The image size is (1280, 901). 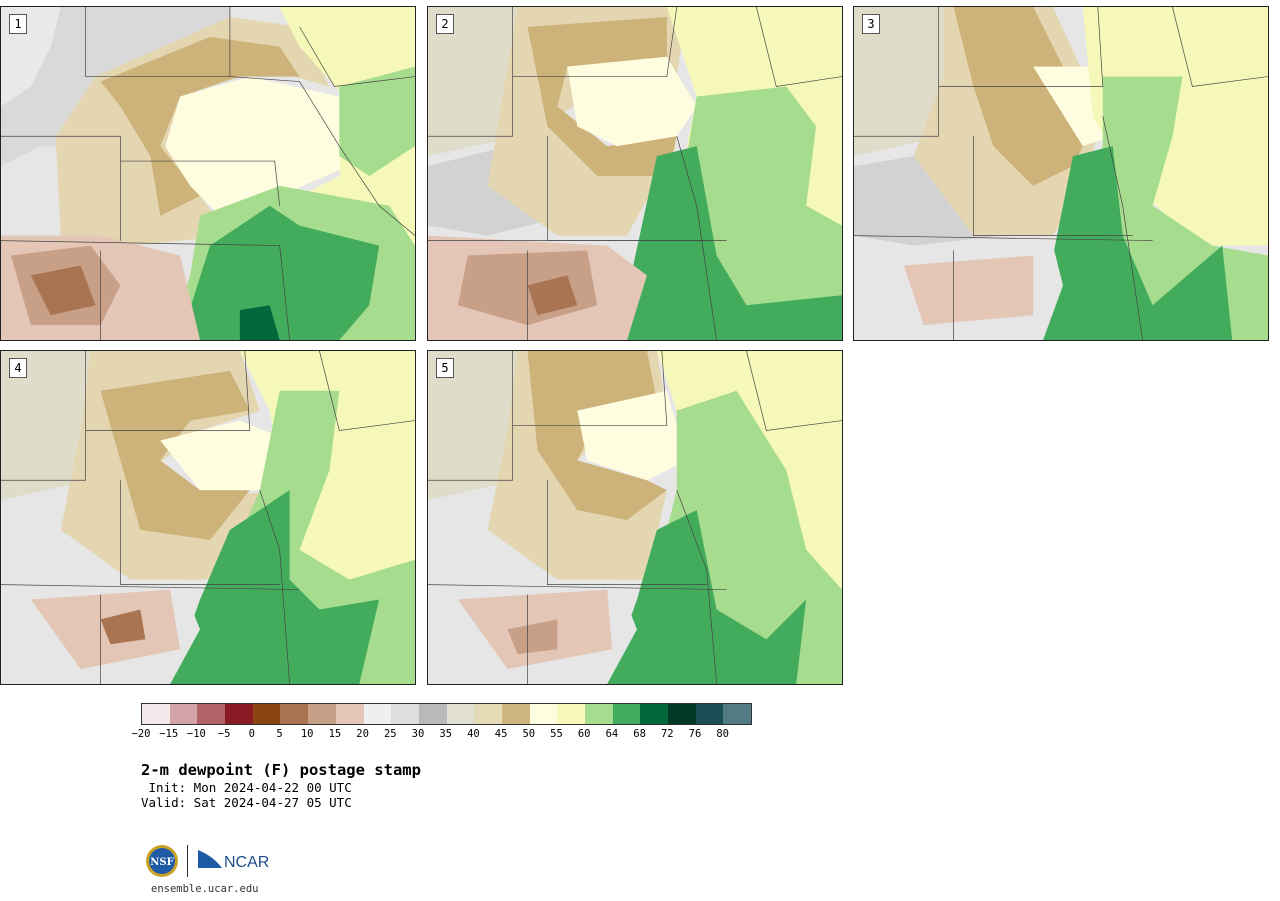 I want to click on nsf-logo: NSF, so click(x=162, y=861).